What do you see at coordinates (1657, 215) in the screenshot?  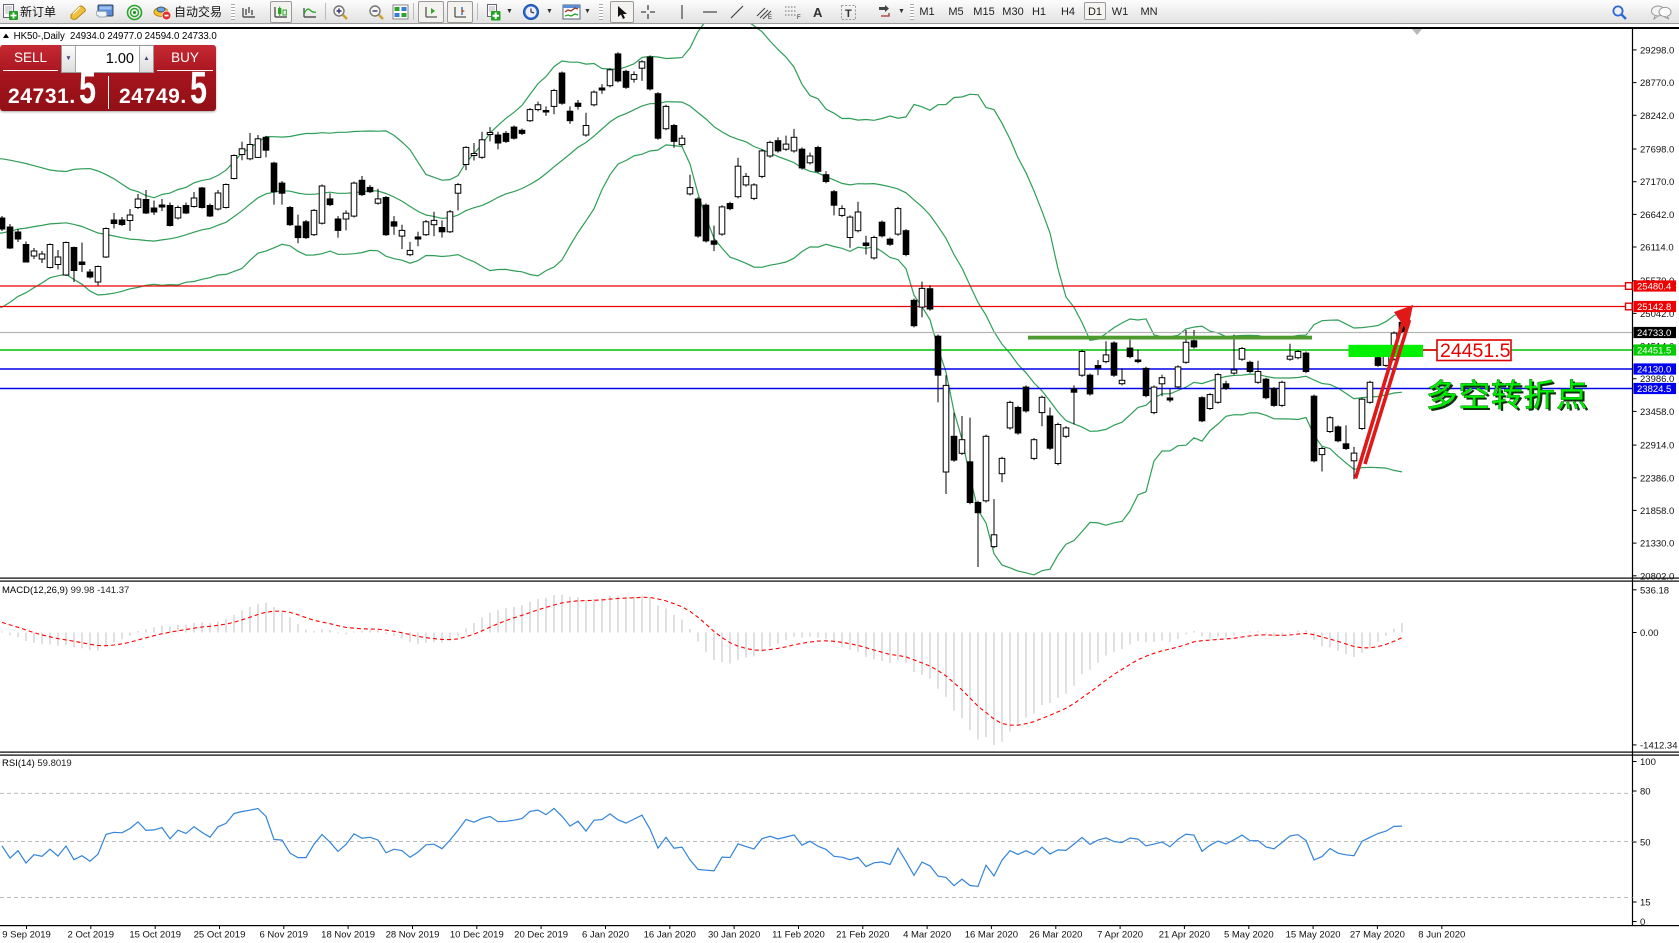 I see `svg-text: 26642.0` at bounding box center [1657, 215].